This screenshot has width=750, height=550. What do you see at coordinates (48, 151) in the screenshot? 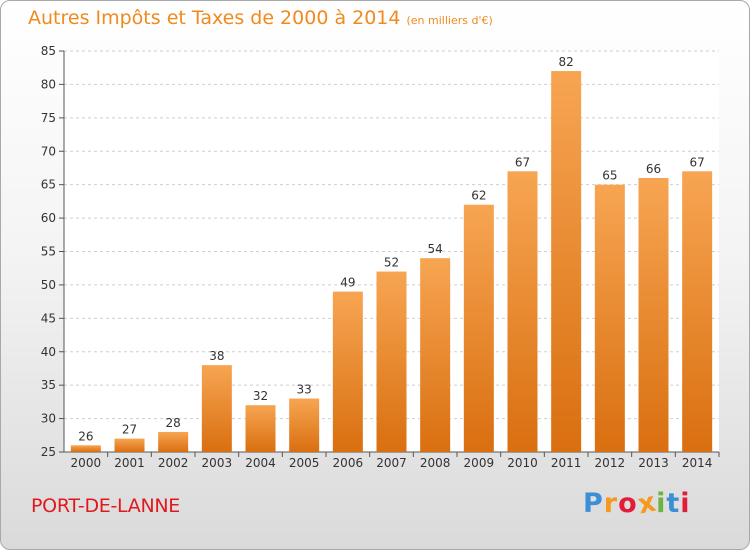
I see `y-tick-label: 70` at bounding box center [48, 151].